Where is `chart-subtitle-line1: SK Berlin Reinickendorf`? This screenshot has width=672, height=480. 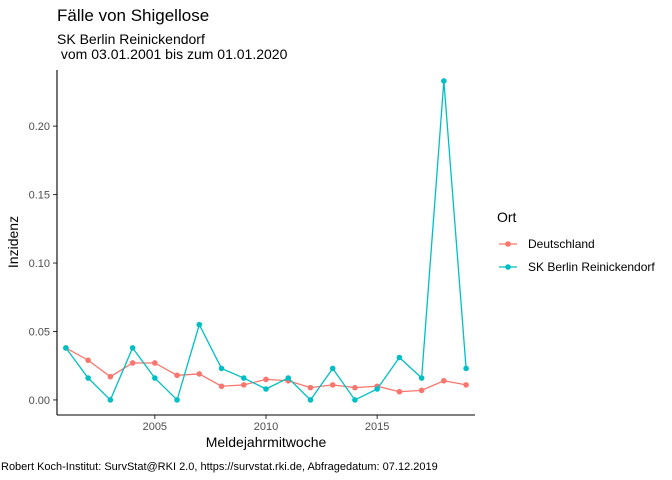 chart-subtitle-line1: SK Berlin Reinickendorf is located at coordinates (131, 39).